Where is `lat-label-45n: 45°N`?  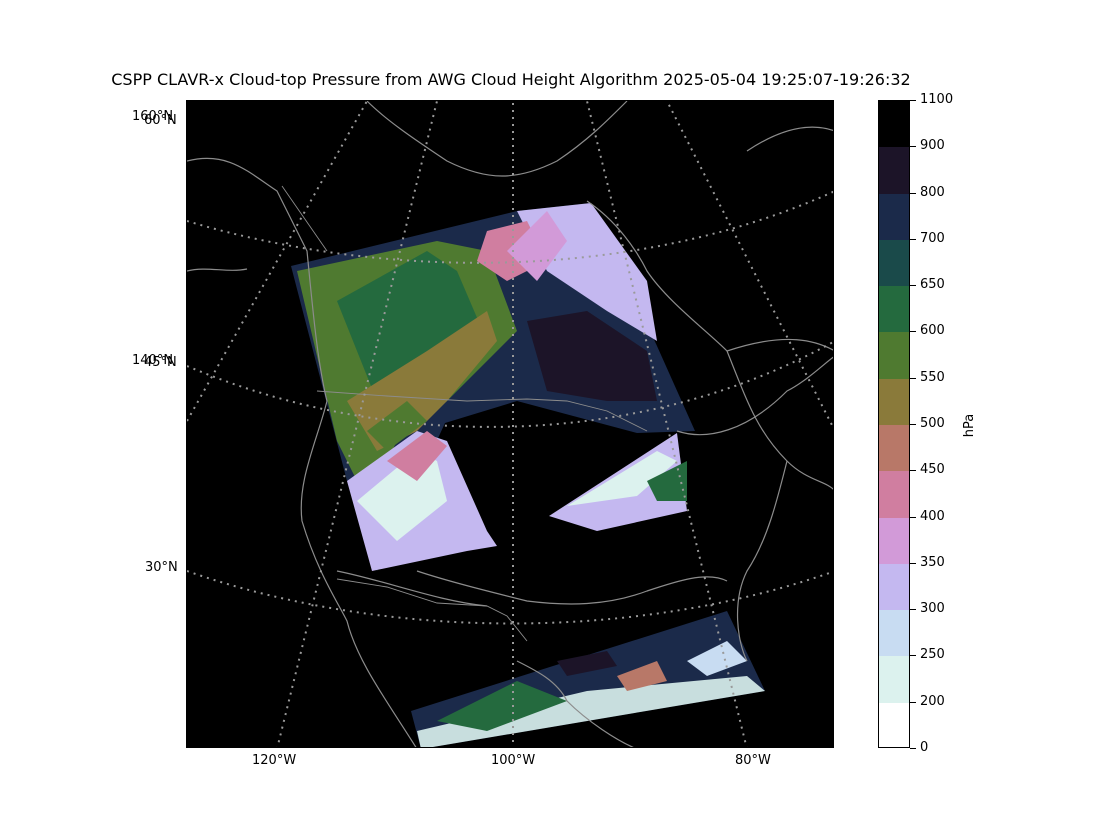 lat-label-45n: 45°N is located at coordinates (160, 362).